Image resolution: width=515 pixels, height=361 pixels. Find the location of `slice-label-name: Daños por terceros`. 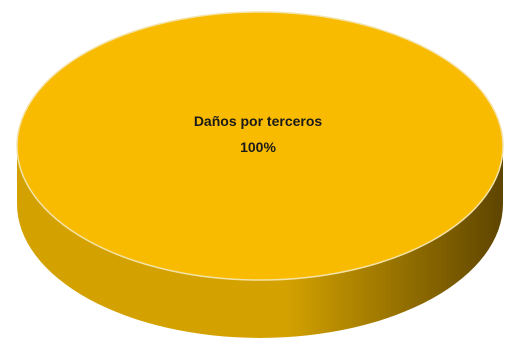

slice-label-name: Daños por terceros is located at coordinates (258, 121).